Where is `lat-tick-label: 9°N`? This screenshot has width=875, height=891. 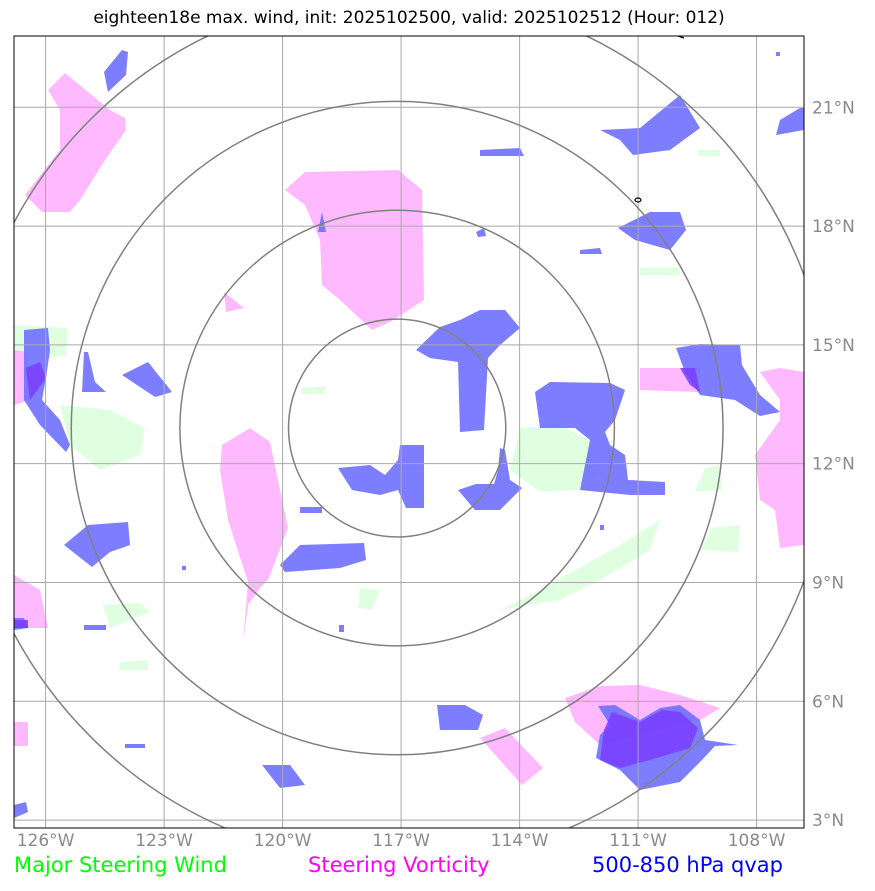 lat-tick-label: 9°N is located at coordinates (828, 583).